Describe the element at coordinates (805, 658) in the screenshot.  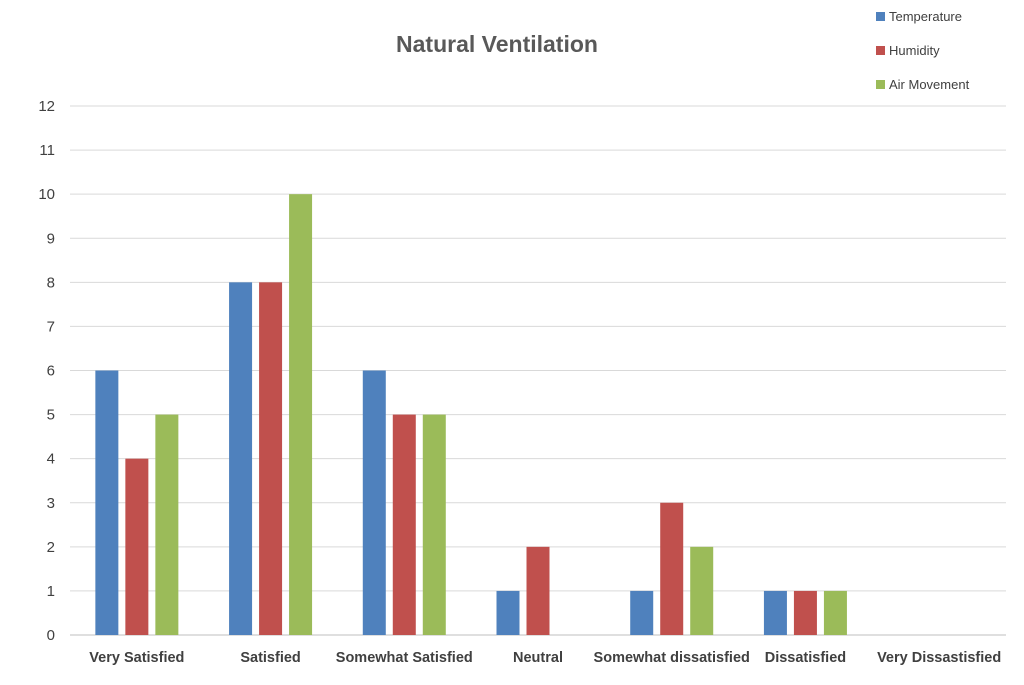
I see `x-category-label: Dissatisfied` at that location.